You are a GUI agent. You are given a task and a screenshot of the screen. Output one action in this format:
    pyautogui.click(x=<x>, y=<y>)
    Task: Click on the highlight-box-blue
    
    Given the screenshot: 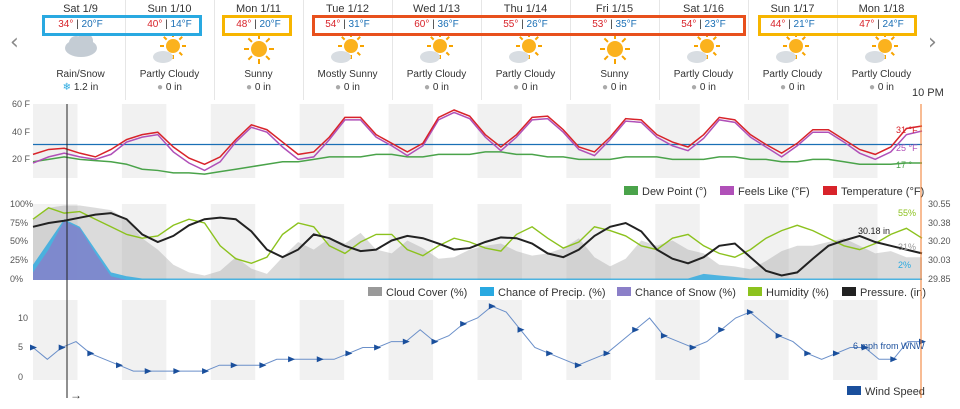 What is the action you would take?
    pyautogui.click(x=122, y=25)
    